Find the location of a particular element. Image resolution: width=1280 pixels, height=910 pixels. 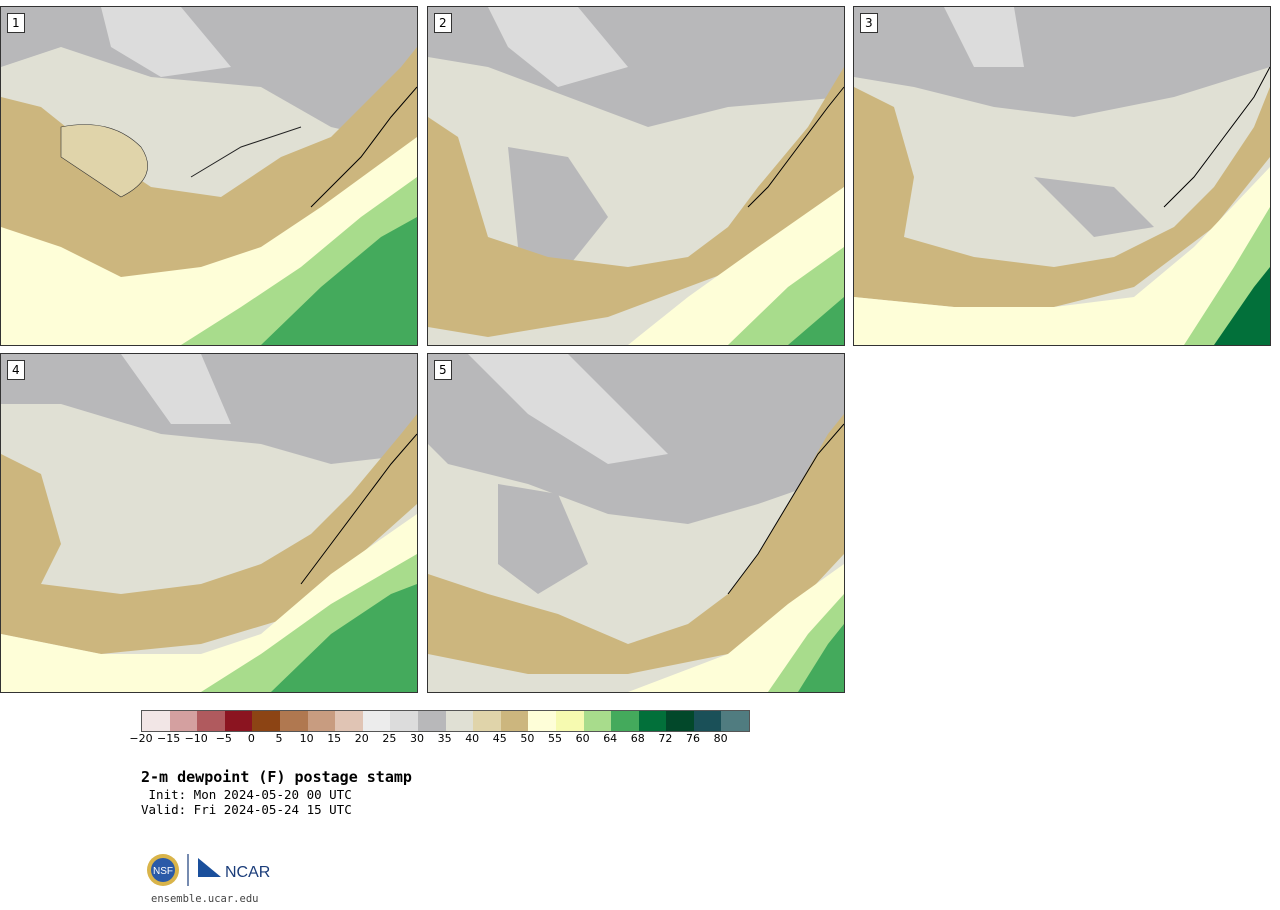

nsf-ncar-logo: NSF NCAR is located at coordinates (208, 870).